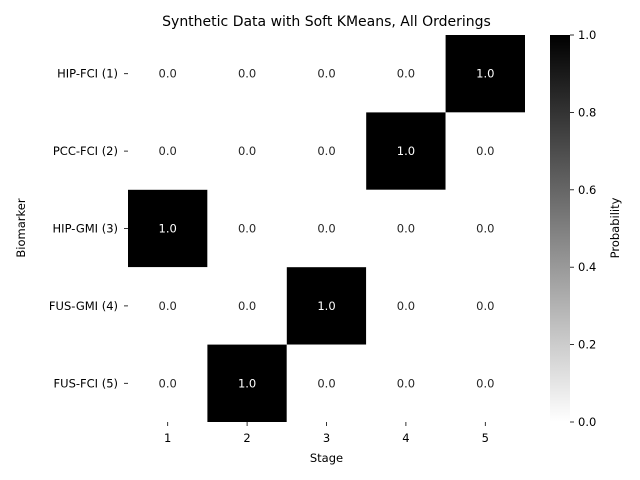  Describe the element at coordinates (326, 458) in the screenshot. I see `x-axis-label: Stage` at that location.